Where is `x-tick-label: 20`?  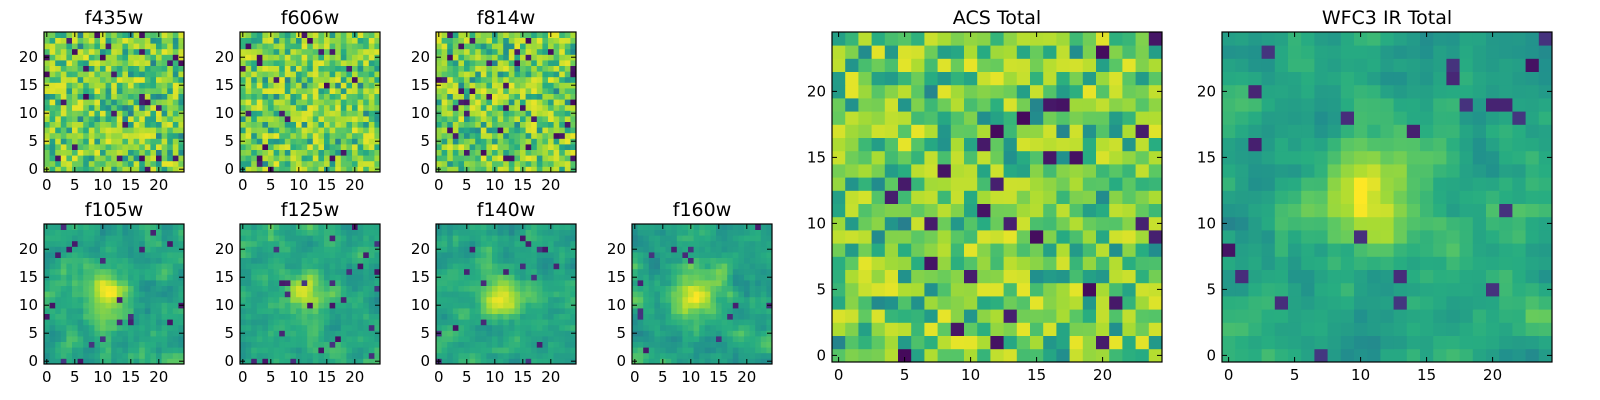 x-tick-label: 20 is located at coordinates (158, 185).